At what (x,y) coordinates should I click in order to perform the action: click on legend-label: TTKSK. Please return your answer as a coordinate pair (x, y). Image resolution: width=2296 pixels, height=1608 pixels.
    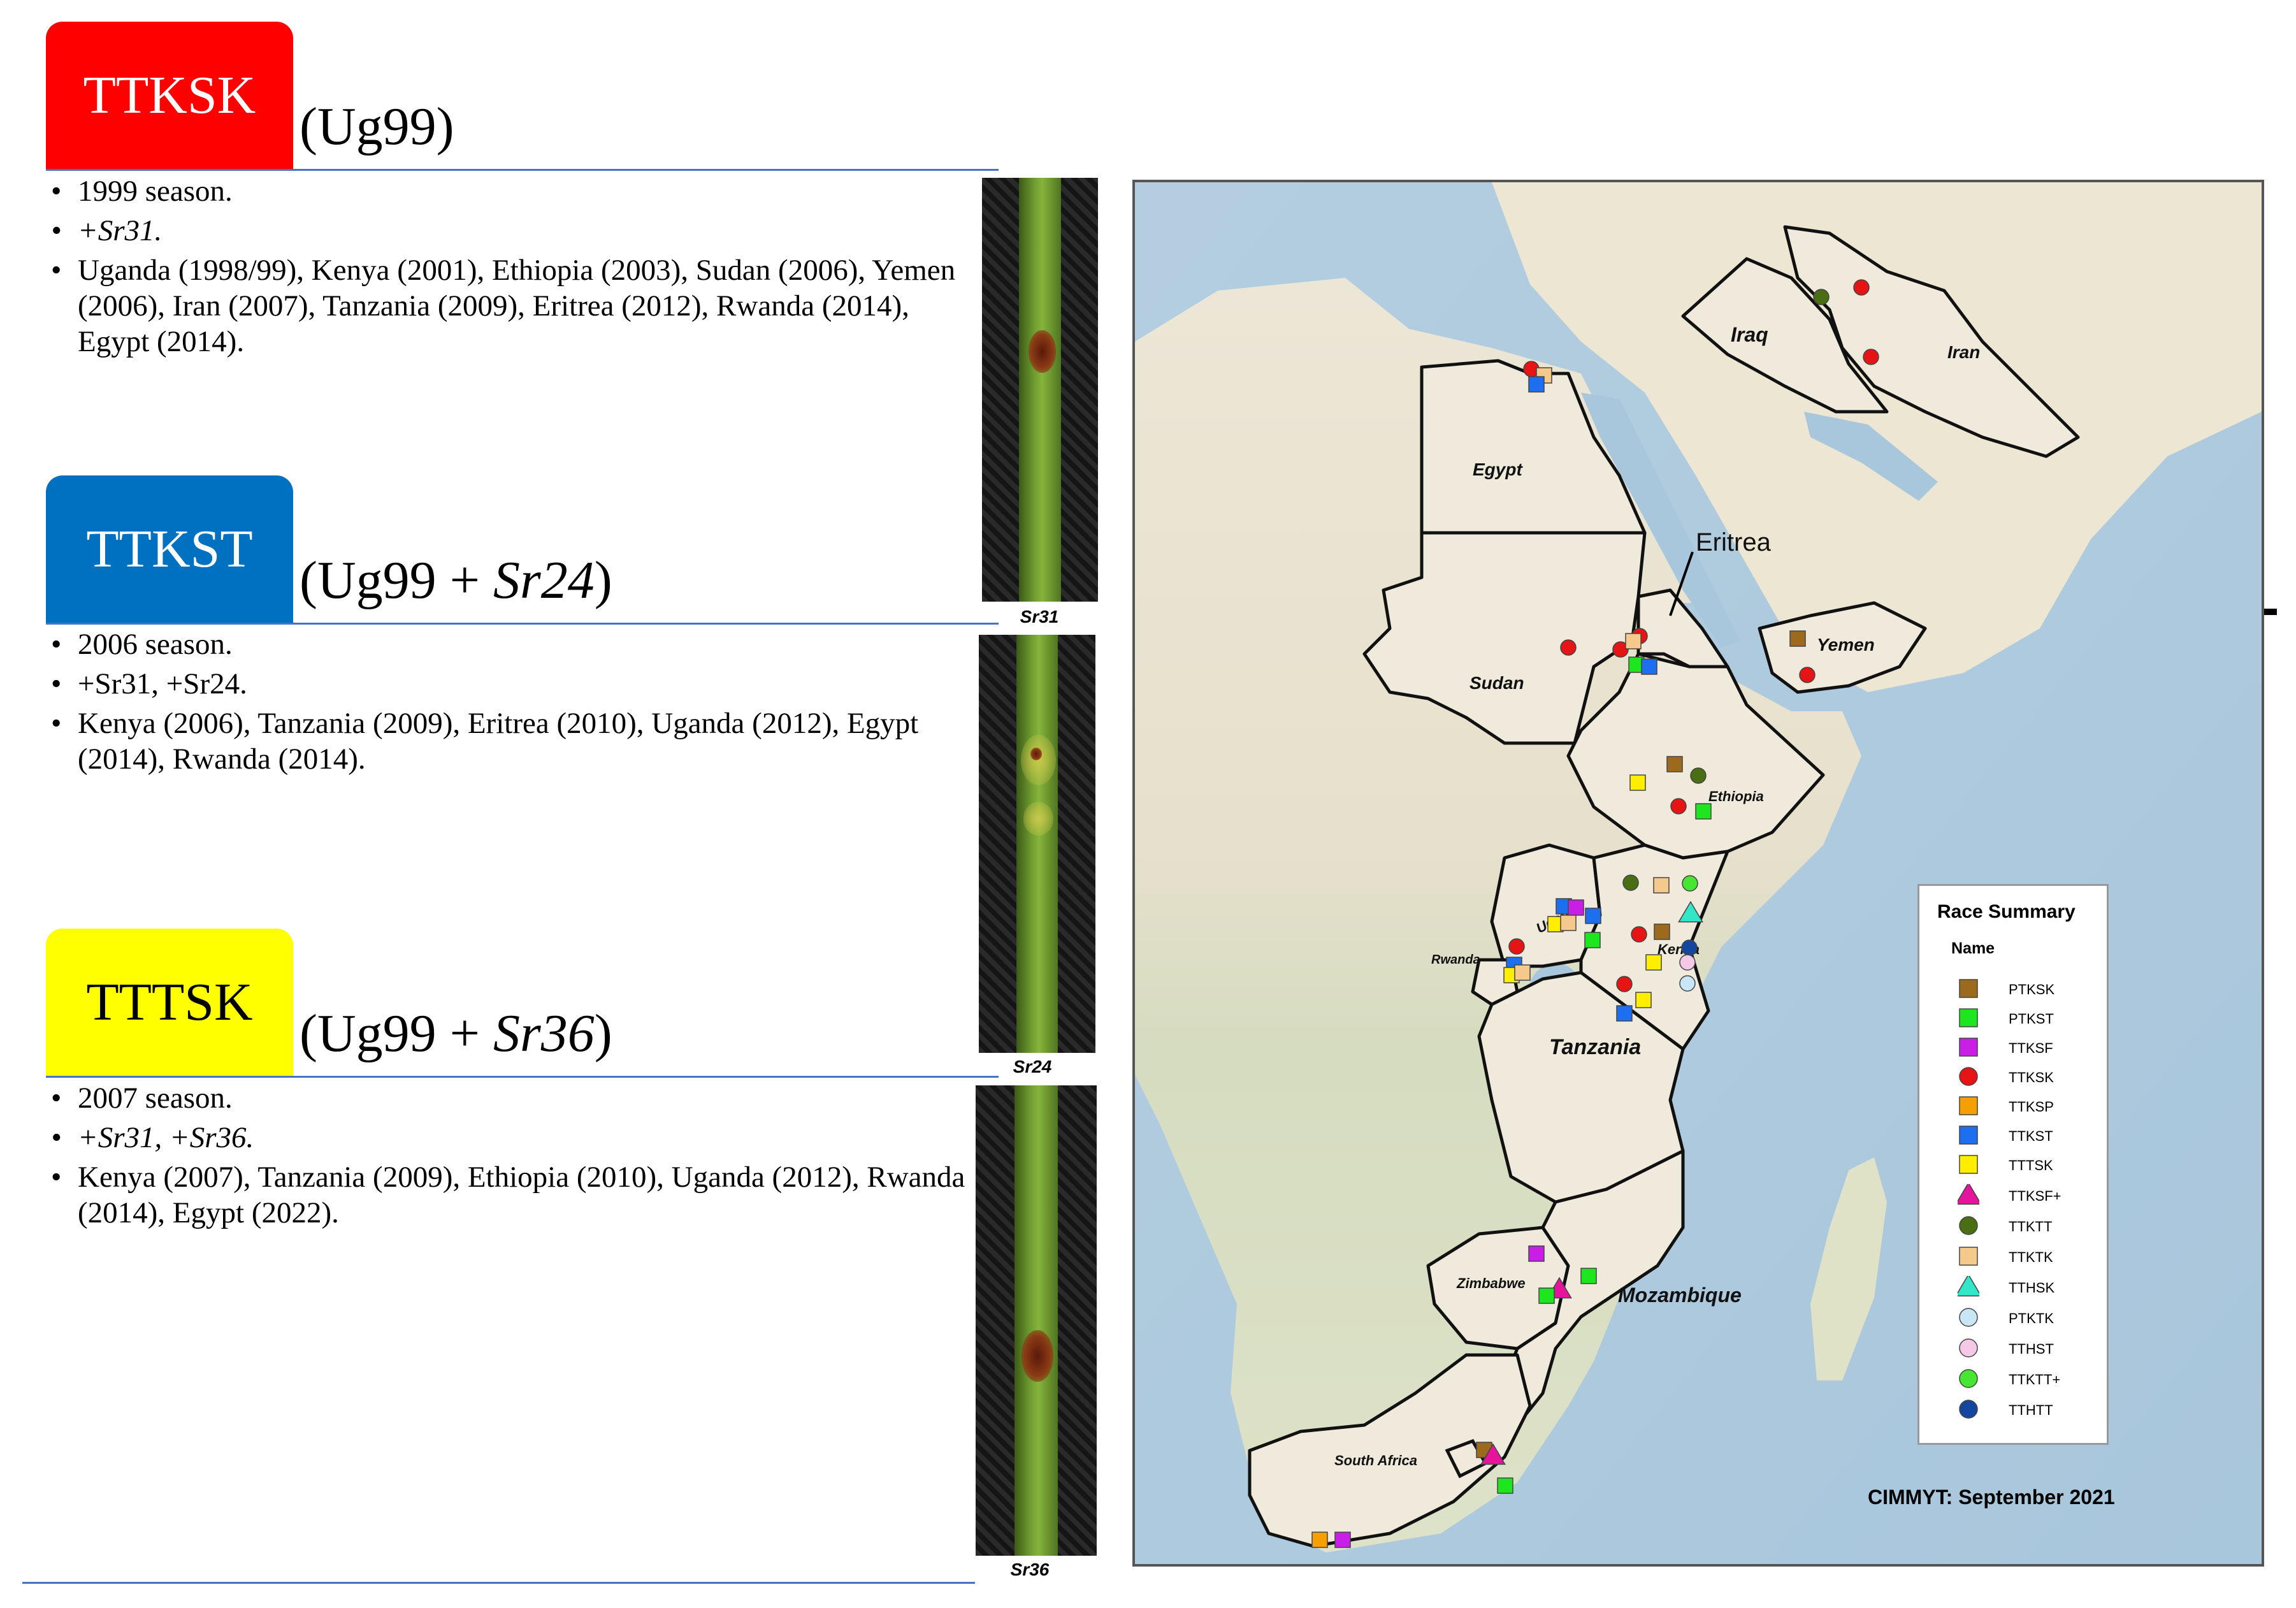
    Looking at the image, I should click on (2031, 1077).